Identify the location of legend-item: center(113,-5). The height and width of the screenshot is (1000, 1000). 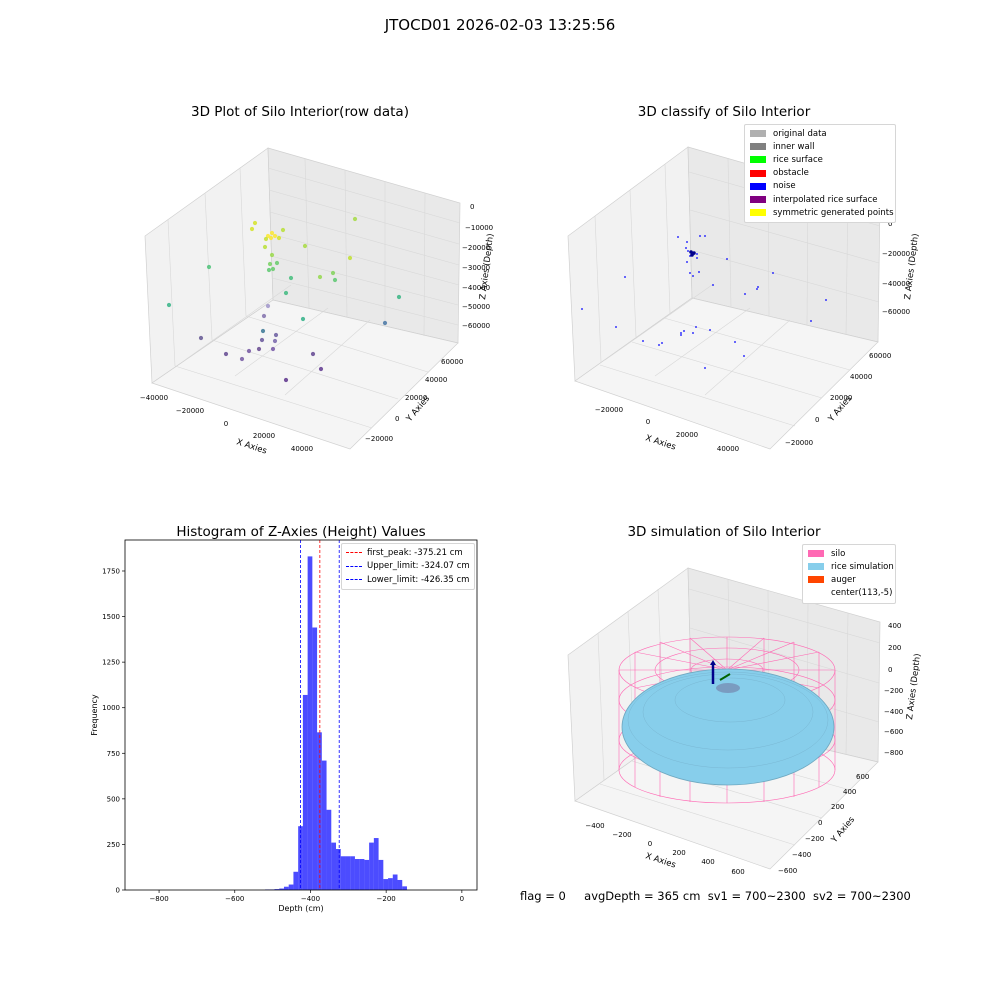
(849, 593).